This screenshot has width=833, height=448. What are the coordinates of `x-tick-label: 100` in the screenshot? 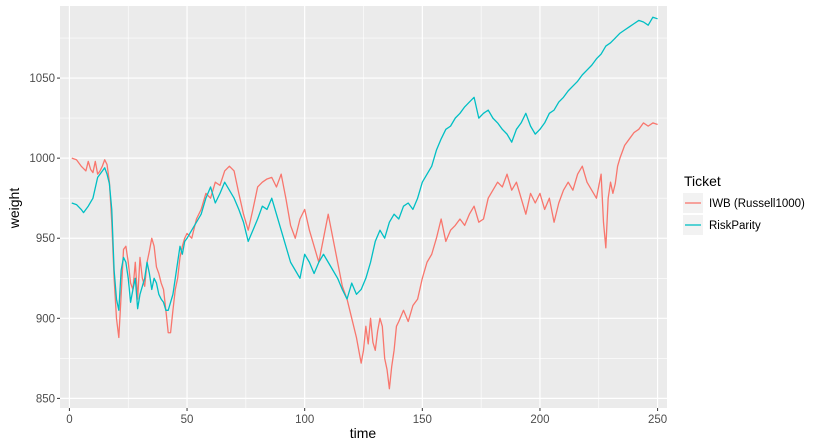 It's located at (304, 420).